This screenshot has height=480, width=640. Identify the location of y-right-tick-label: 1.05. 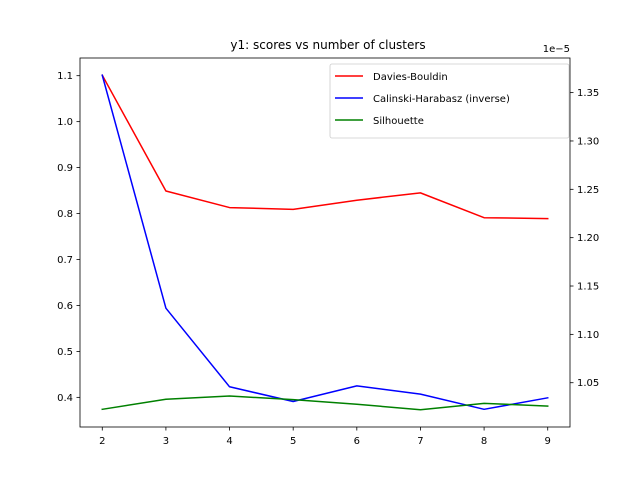
(588, 383).